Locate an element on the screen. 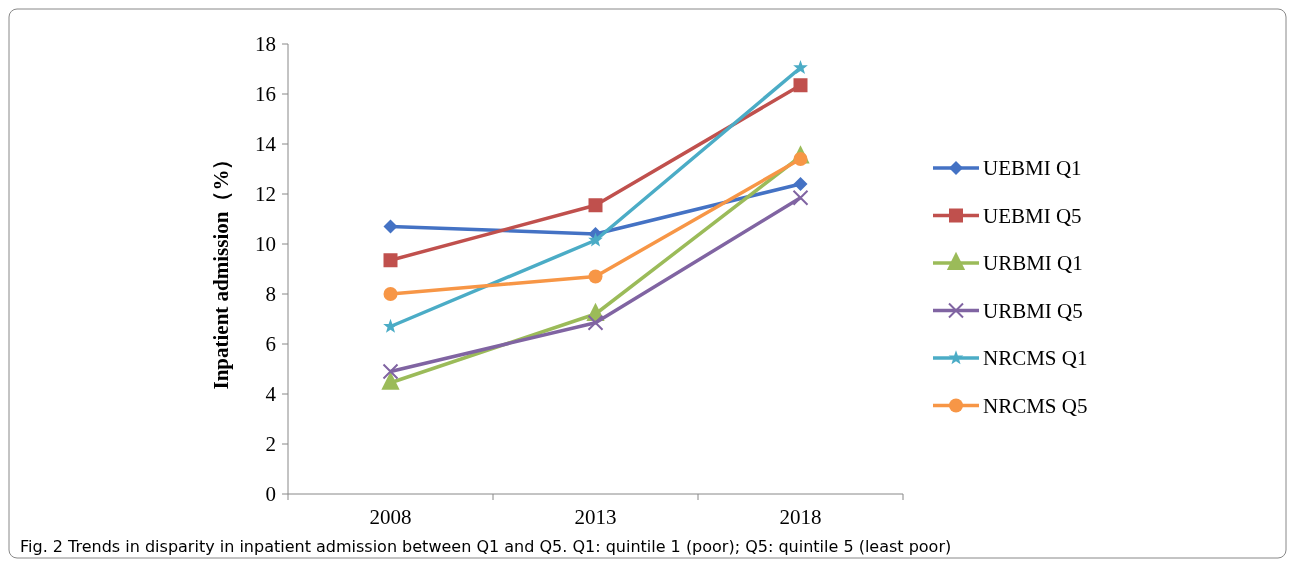 The width and height of the screenshot is (1295, 567). y-tick-label: 0 is located at coordinates (270, 494).